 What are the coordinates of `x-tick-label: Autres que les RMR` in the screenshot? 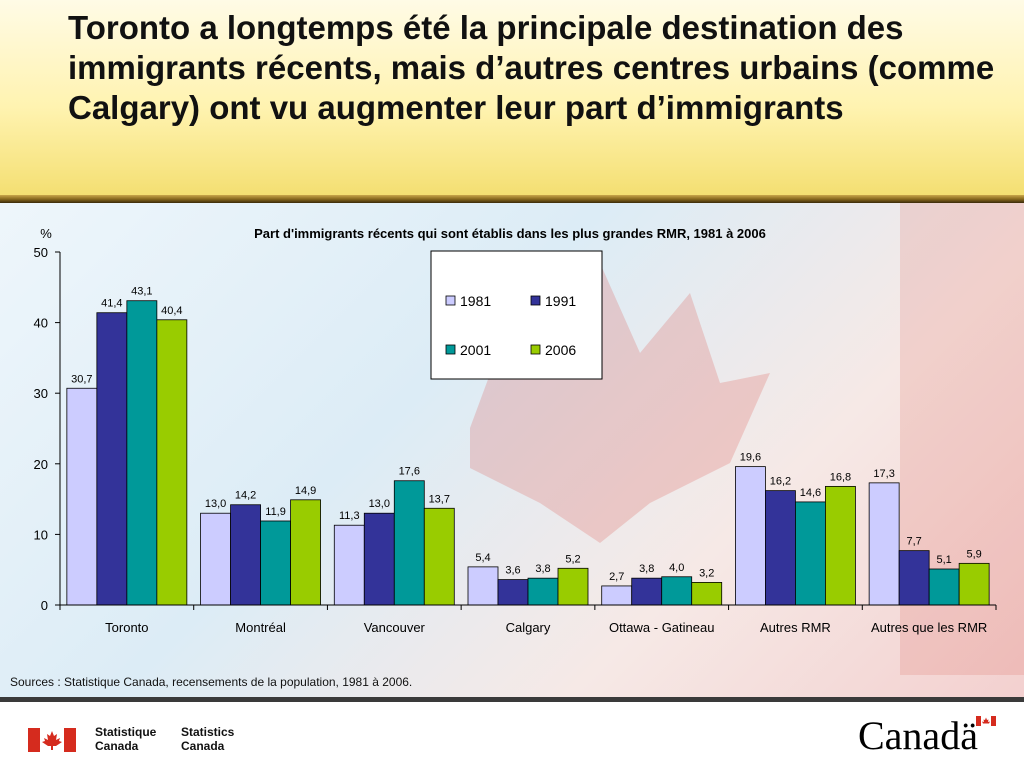 It's located at (929, 627).